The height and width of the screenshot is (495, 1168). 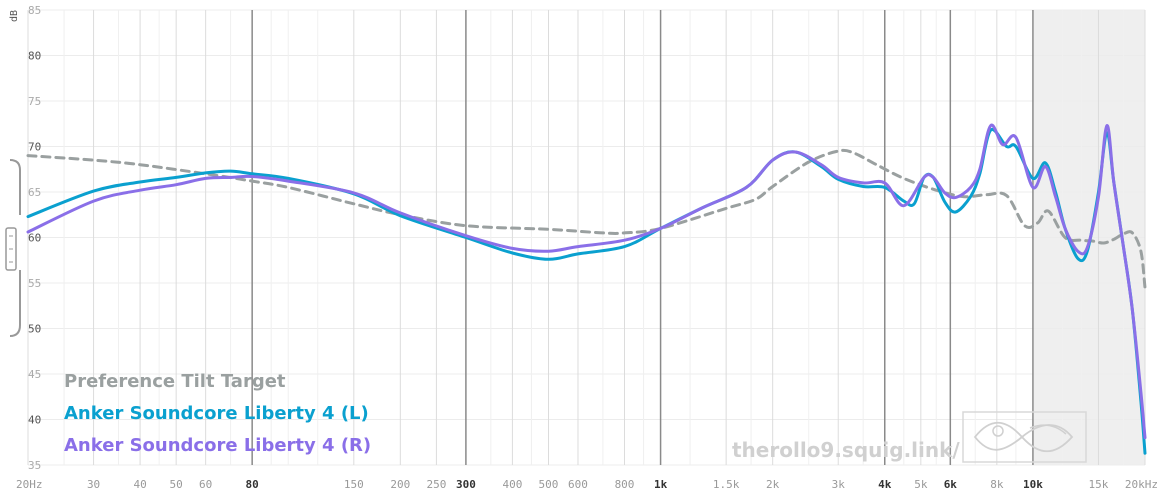 I want to click on x-tick-label: 500, so click(x=549, y=484).